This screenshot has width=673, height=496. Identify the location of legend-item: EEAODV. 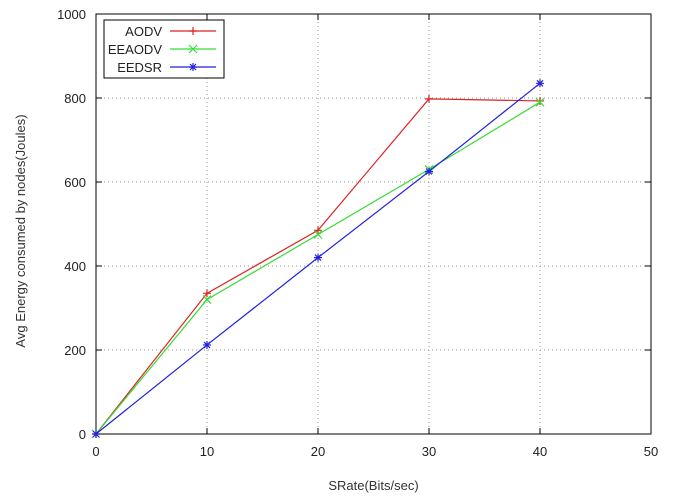
(162, 49).